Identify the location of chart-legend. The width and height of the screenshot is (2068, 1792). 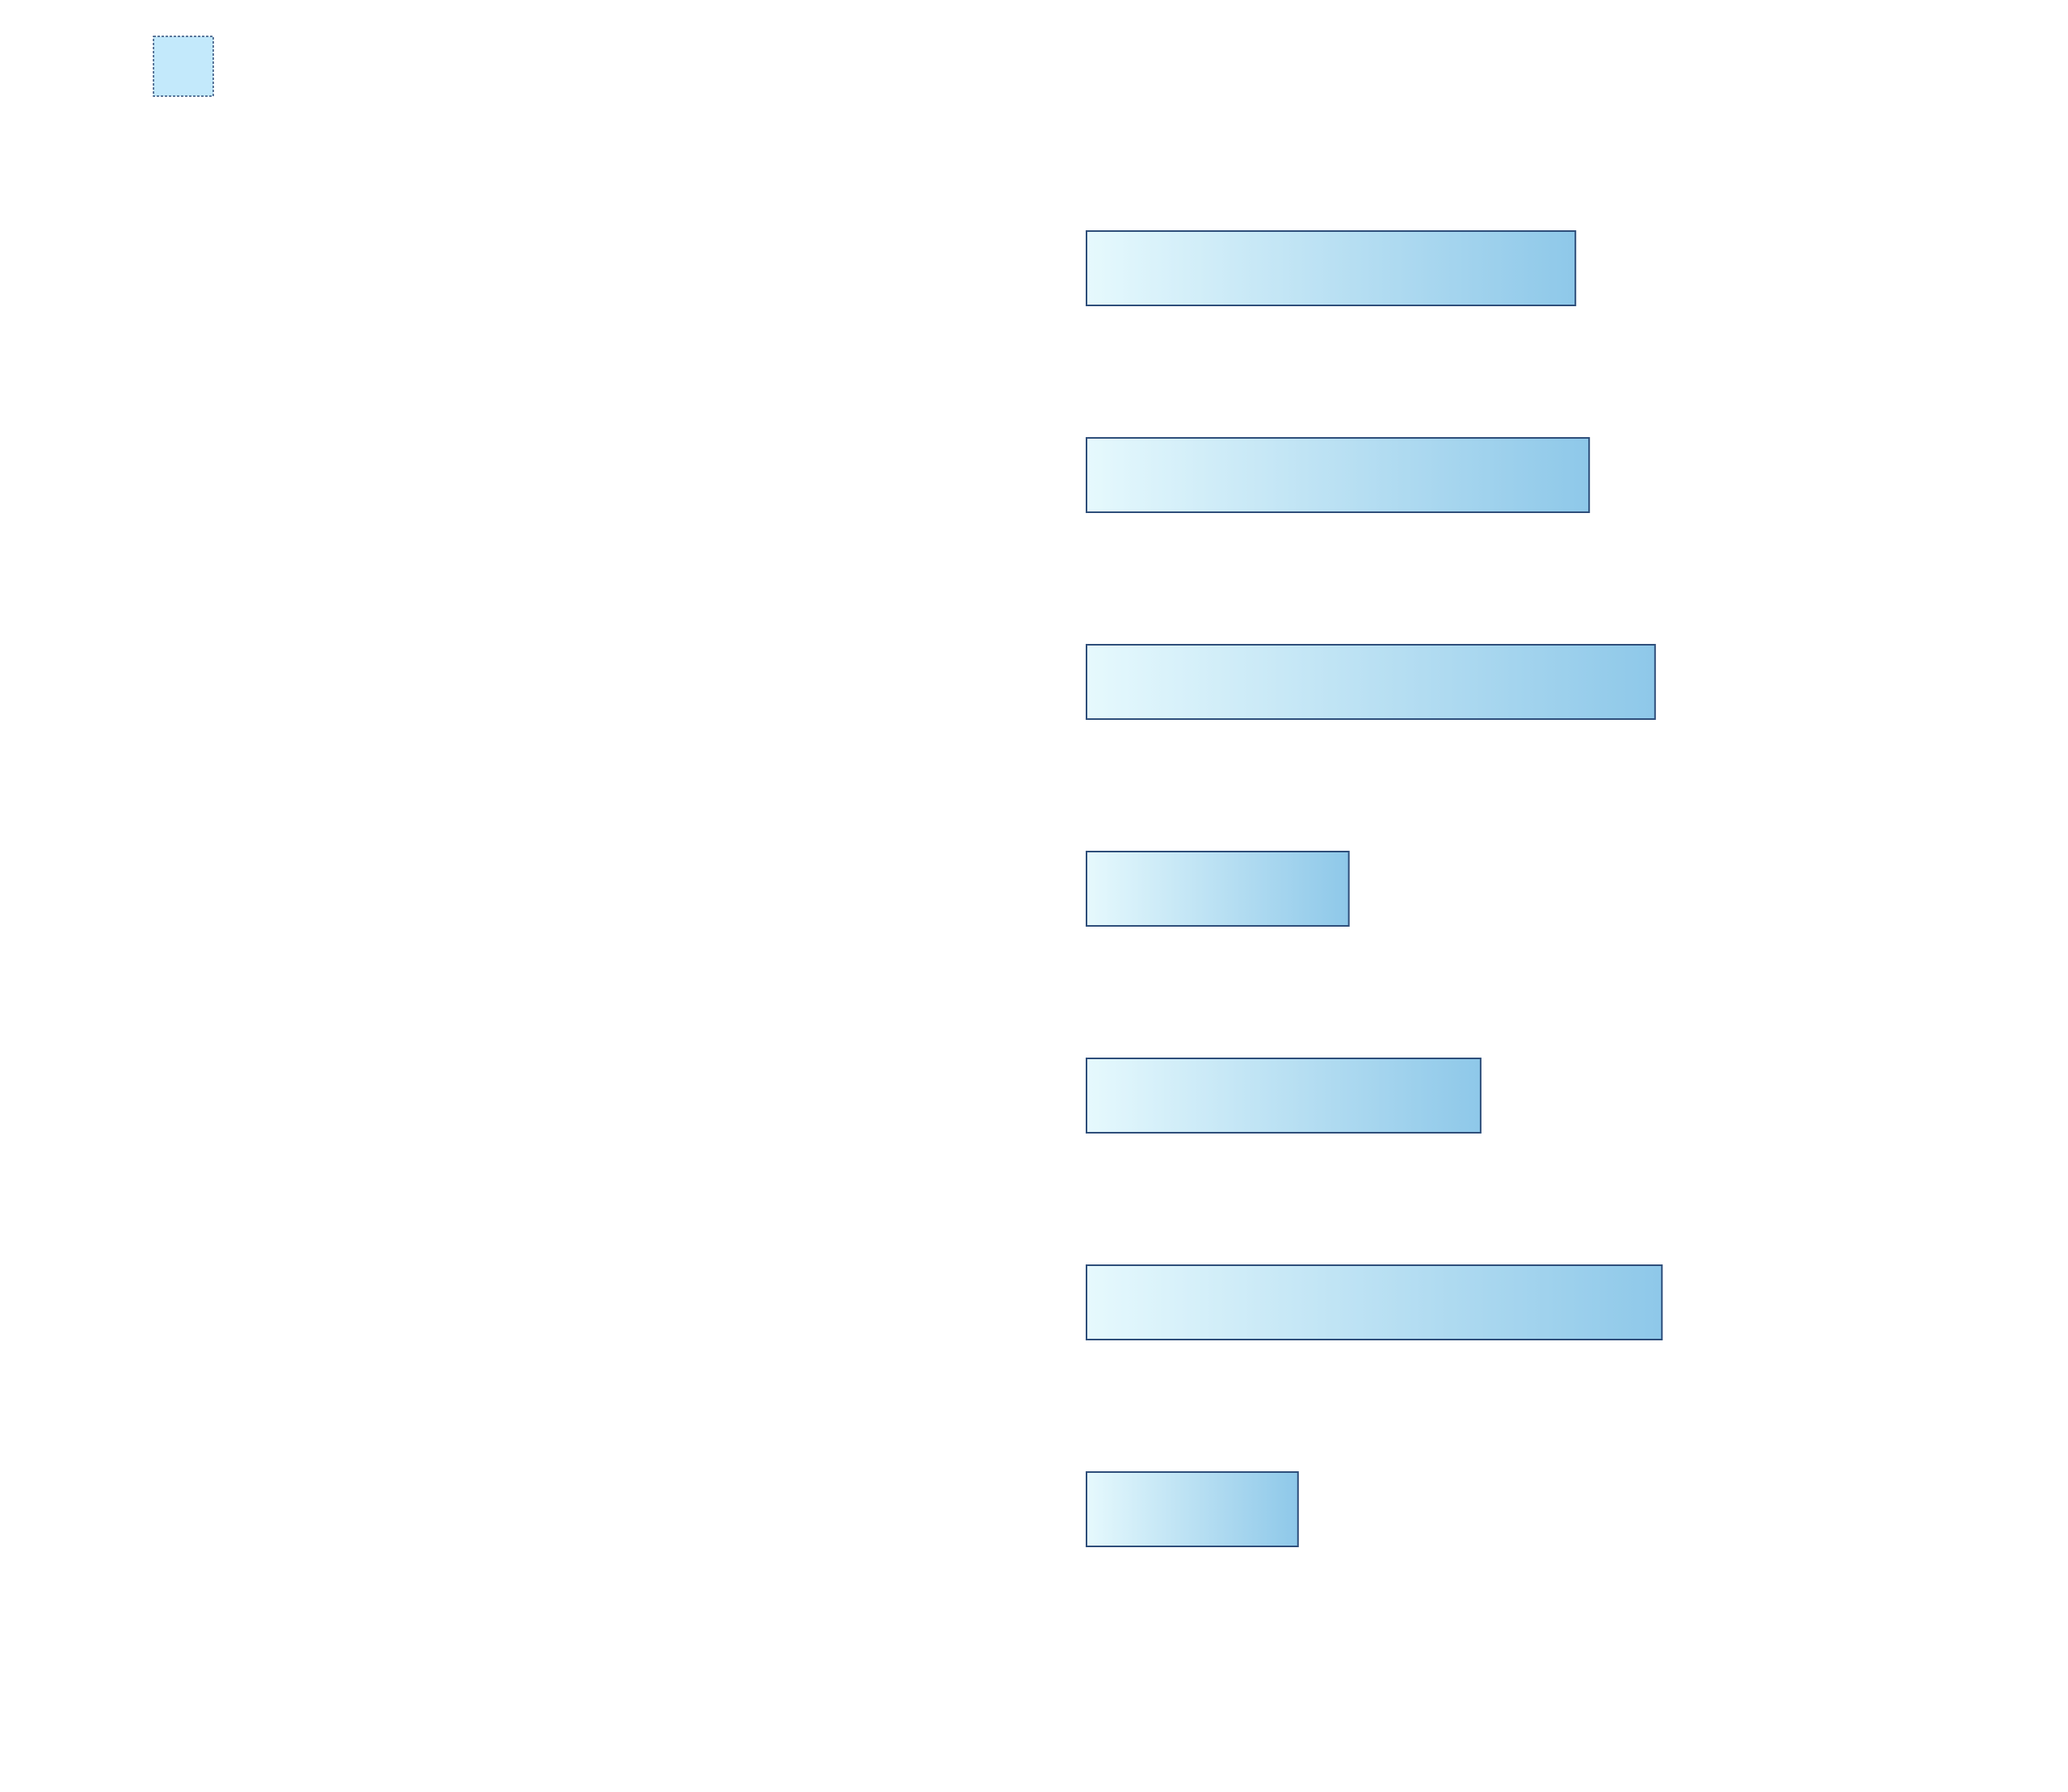
(184, 66).